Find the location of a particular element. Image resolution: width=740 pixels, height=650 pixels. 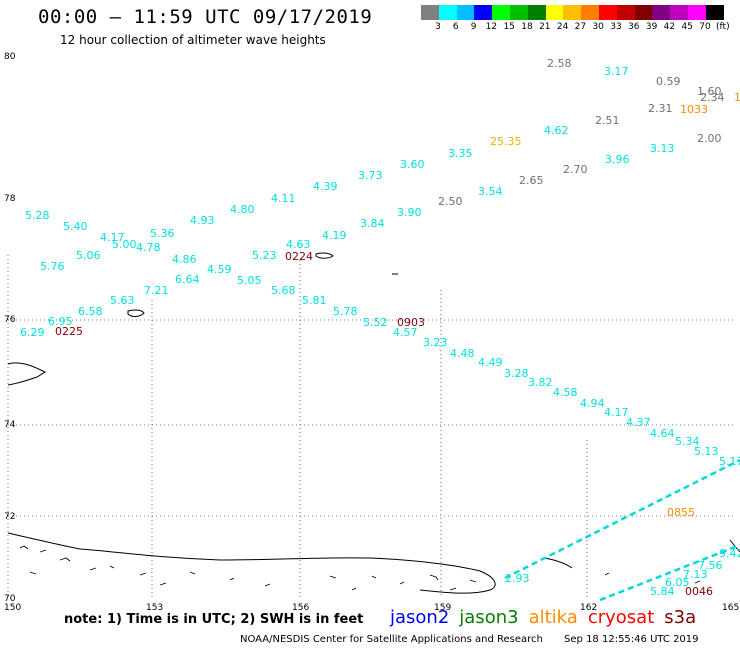

color-scale-label: 39 is located at coordinates (651, 27).